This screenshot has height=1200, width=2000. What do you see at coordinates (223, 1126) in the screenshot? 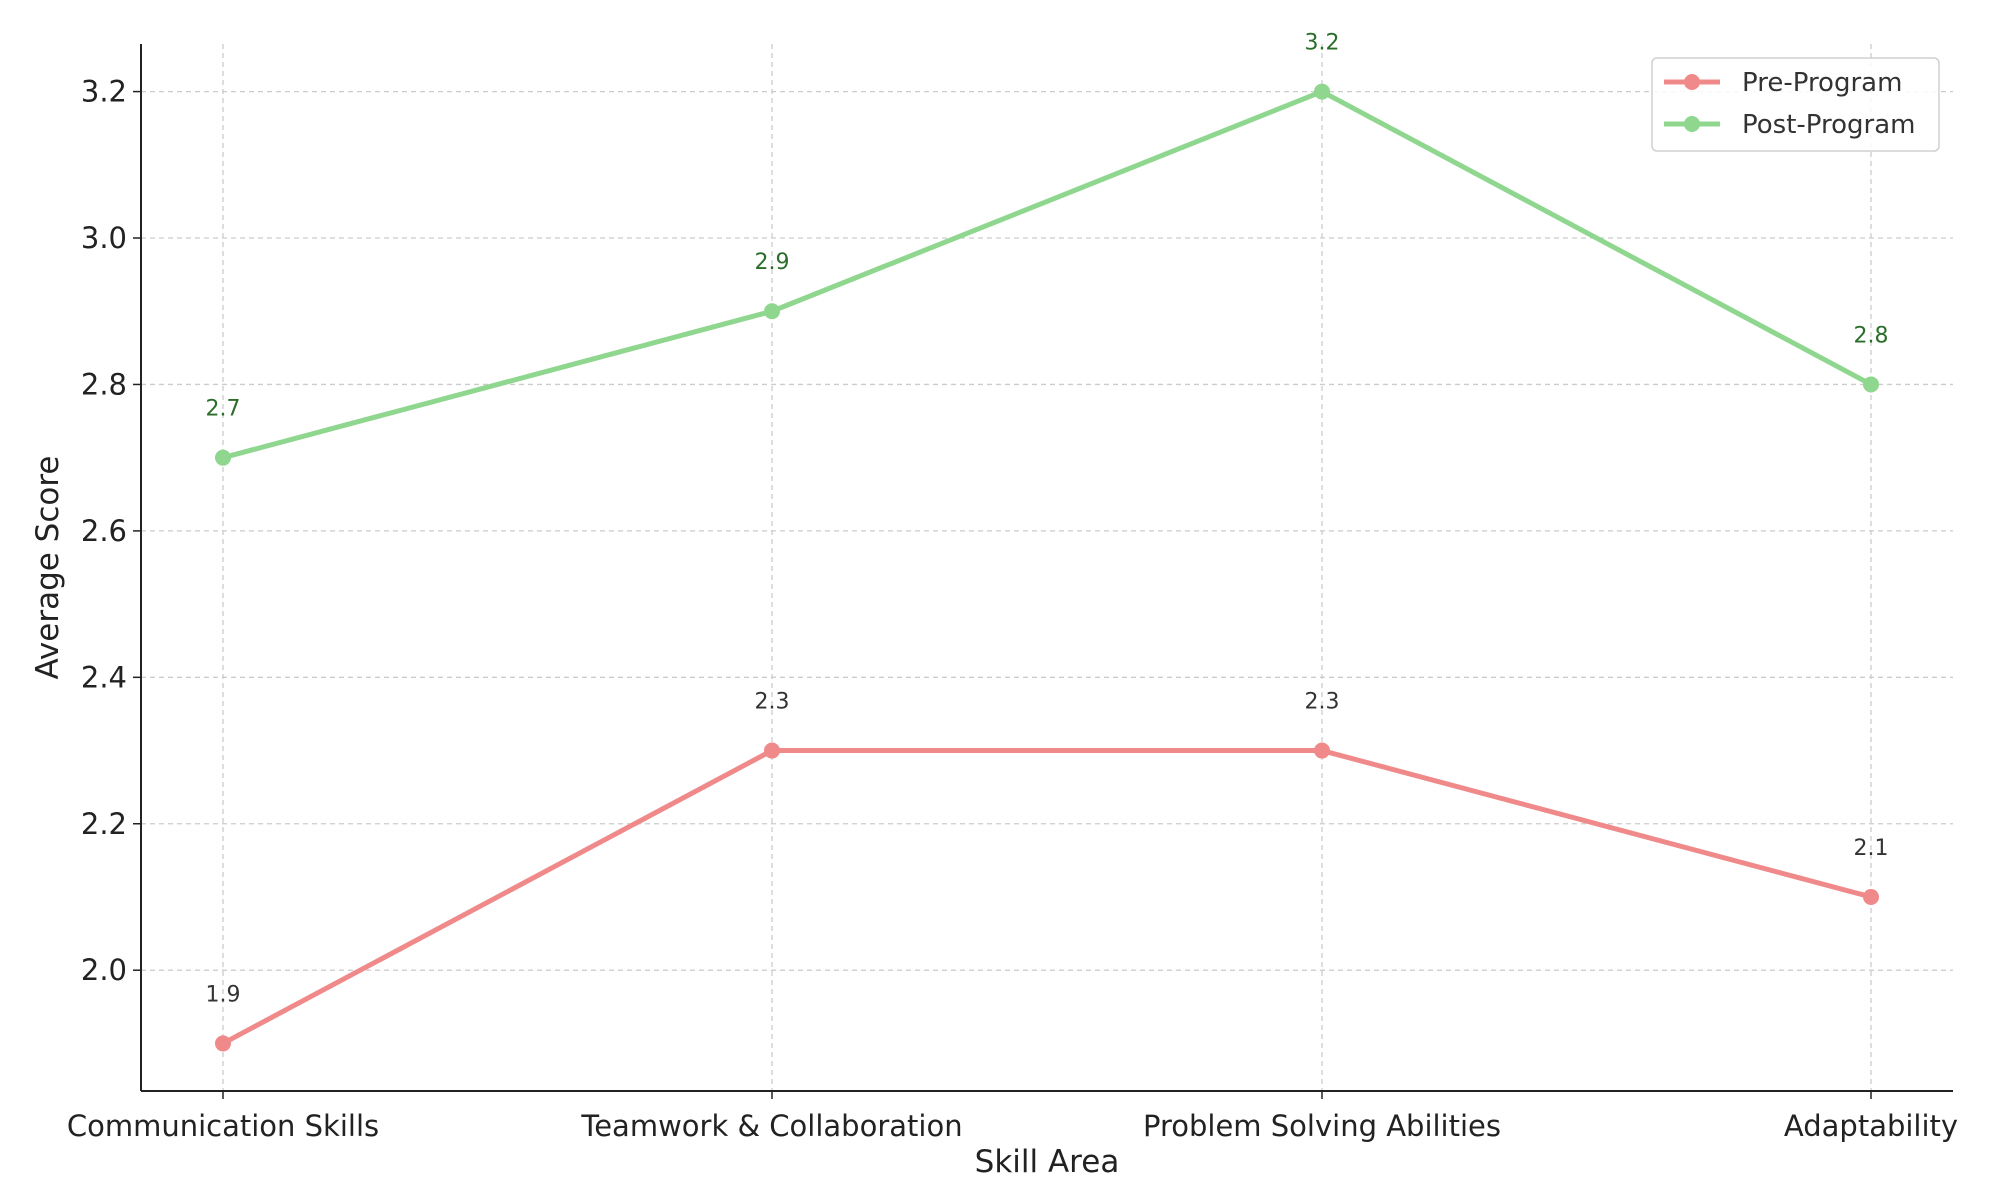
I see `x-tick-label: Communication Skills` at bounding box center [223, 1126].